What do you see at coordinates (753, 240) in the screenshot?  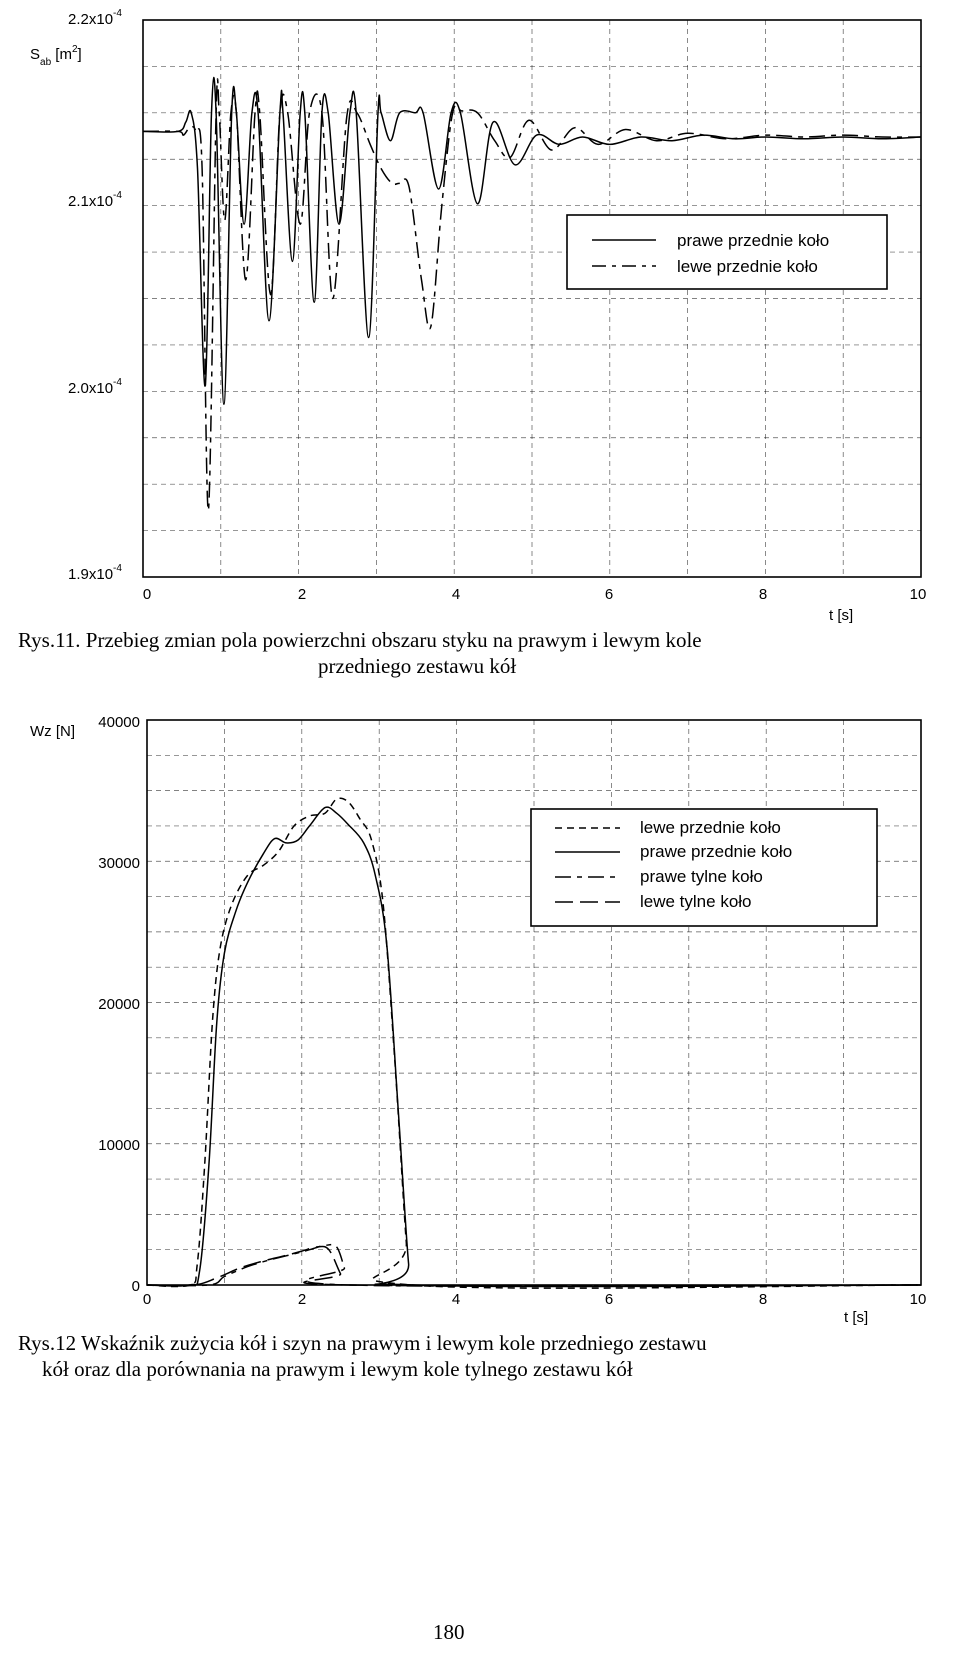 I see `figure-1-legend-label: prawe przednie koło` at bounding box center [753, 240].